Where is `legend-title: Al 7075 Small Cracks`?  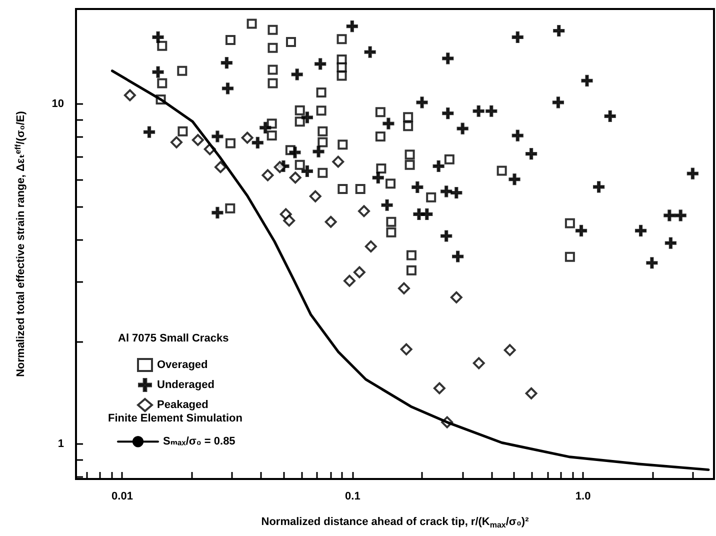
legend-title: Al 7075 Small Cracks is located at coordinates (173, 338).